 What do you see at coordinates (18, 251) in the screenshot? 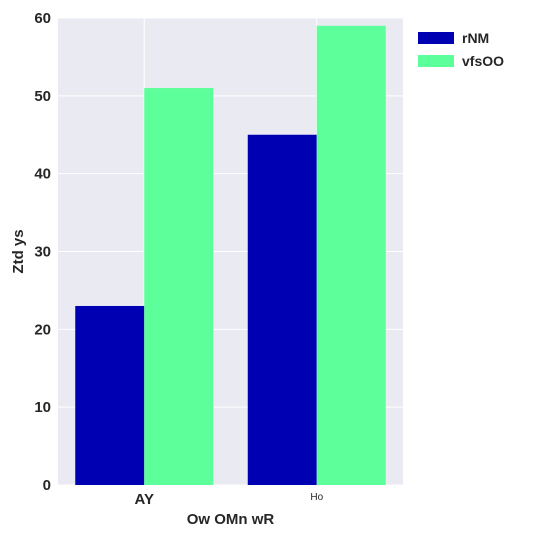
I see `y-axis-label: Ztd ys` at bounding box center [18, 251].